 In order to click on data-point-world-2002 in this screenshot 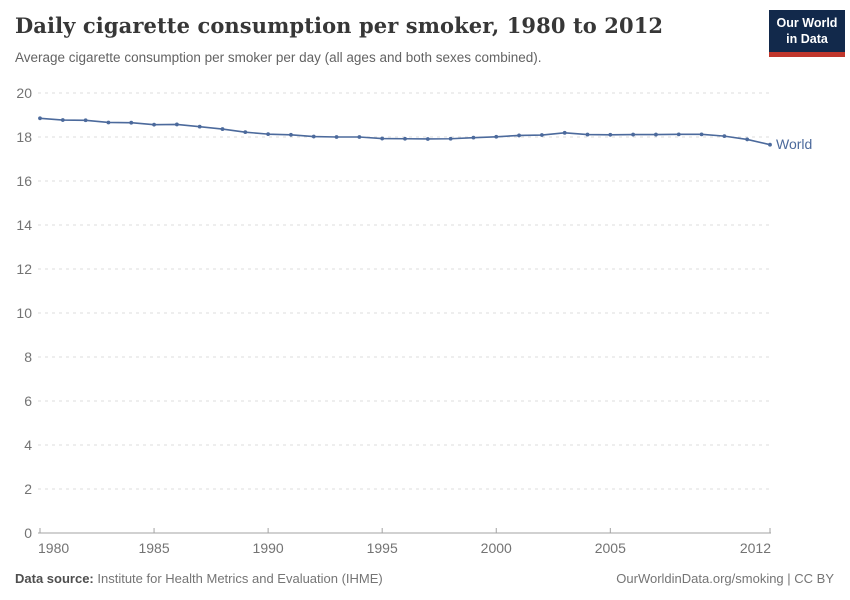, I will do `click(541, 135)`.